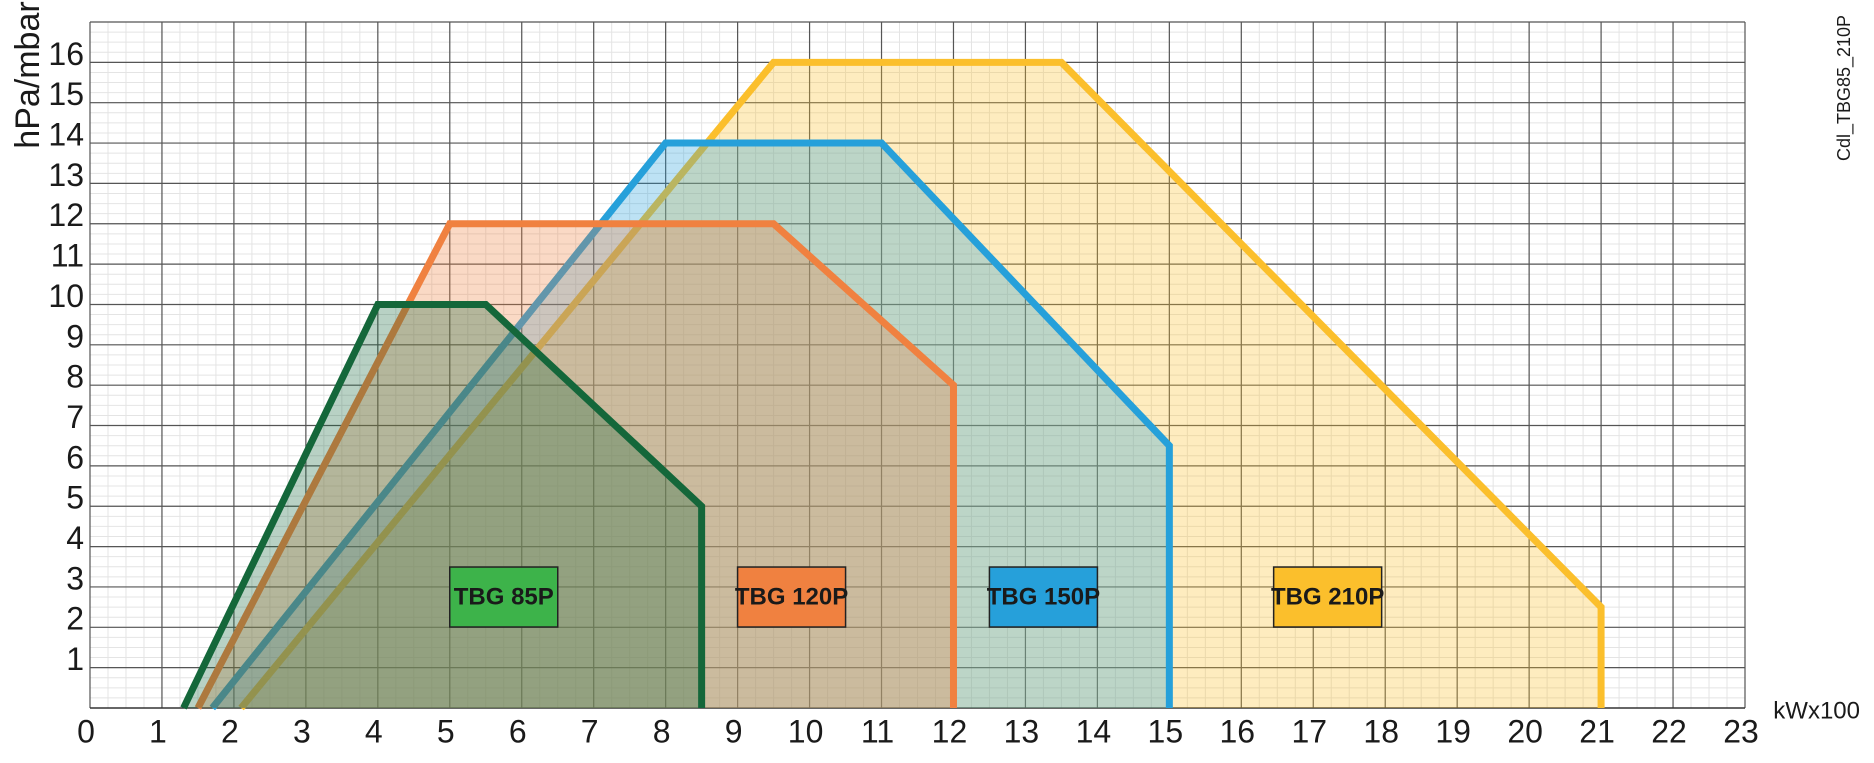 The width and height of the screenshot is (1874, 763). What do you see at coordinates (1669, 731) in the screenshot?
I see `x-tick-label: 22` at bounding box center [1669, 731].